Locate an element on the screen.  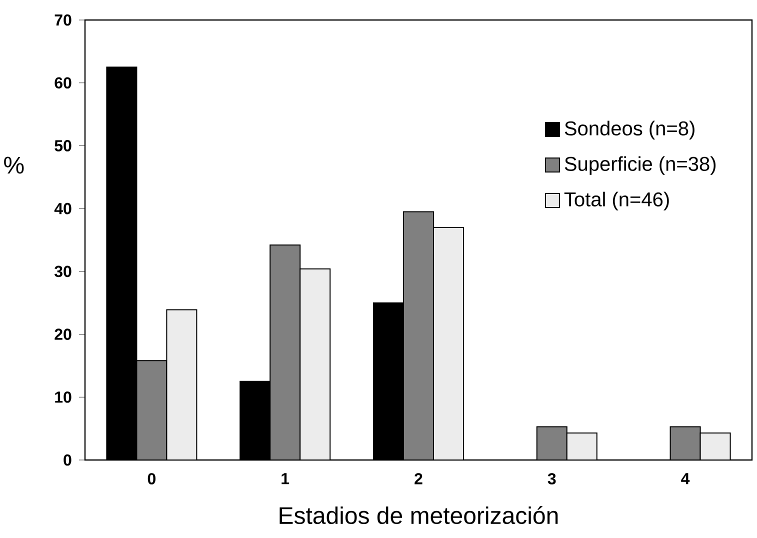
x-tick-label: 0 is located at coordinates (152, 478).